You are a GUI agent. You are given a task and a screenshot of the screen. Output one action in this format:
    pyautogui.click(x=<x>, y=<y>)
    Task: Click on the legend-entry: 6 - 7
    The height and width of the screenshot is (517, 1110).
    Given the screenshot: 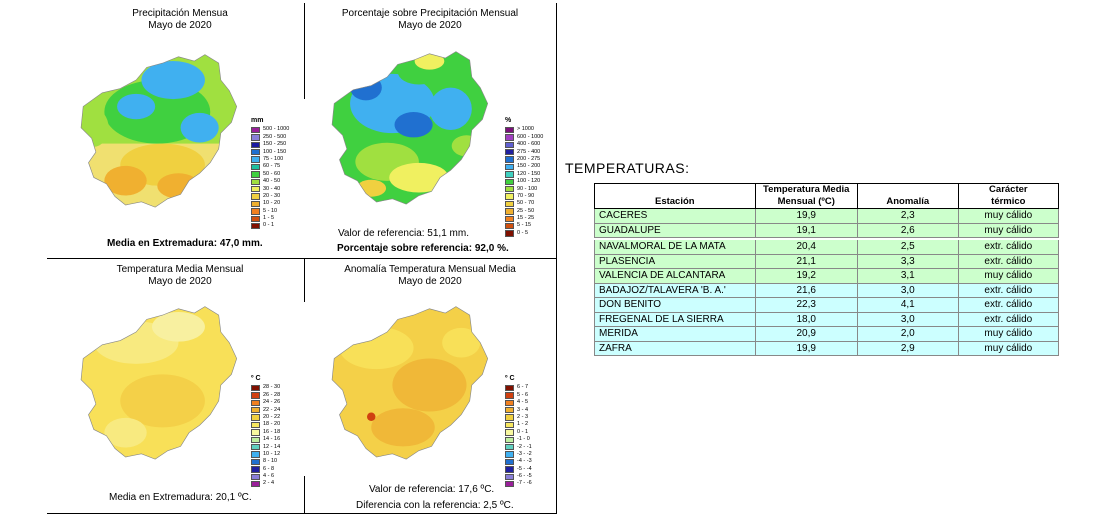 What is the action you would take?
    pyautogui.click(x=518, y=388)
    